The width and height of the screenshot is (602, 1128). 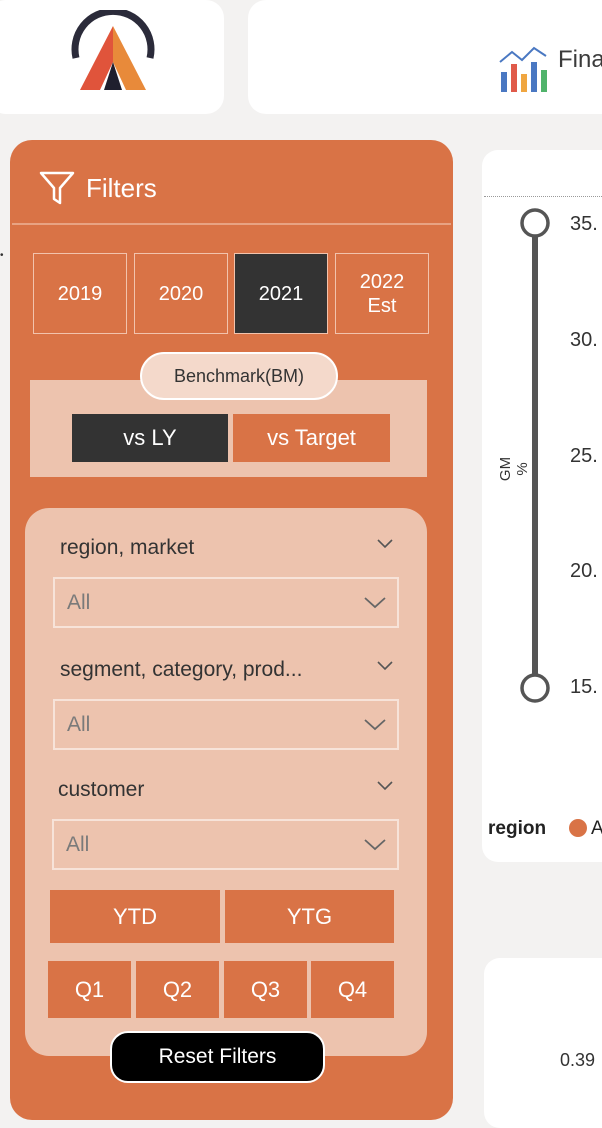 What do you see at coordinates (514, 469) in the screenshot?
I see `gm-axis-label: GM %` at bounding box center [514, 469].